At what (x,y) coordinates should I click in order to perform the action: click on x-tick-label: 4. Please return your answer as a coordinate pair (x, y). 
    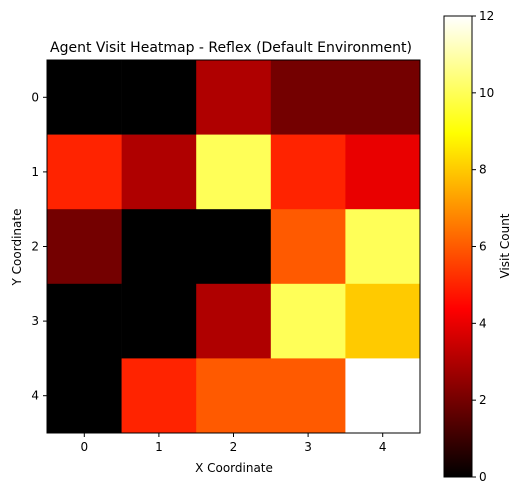
    Looking at the image, I should click on (383, 447).